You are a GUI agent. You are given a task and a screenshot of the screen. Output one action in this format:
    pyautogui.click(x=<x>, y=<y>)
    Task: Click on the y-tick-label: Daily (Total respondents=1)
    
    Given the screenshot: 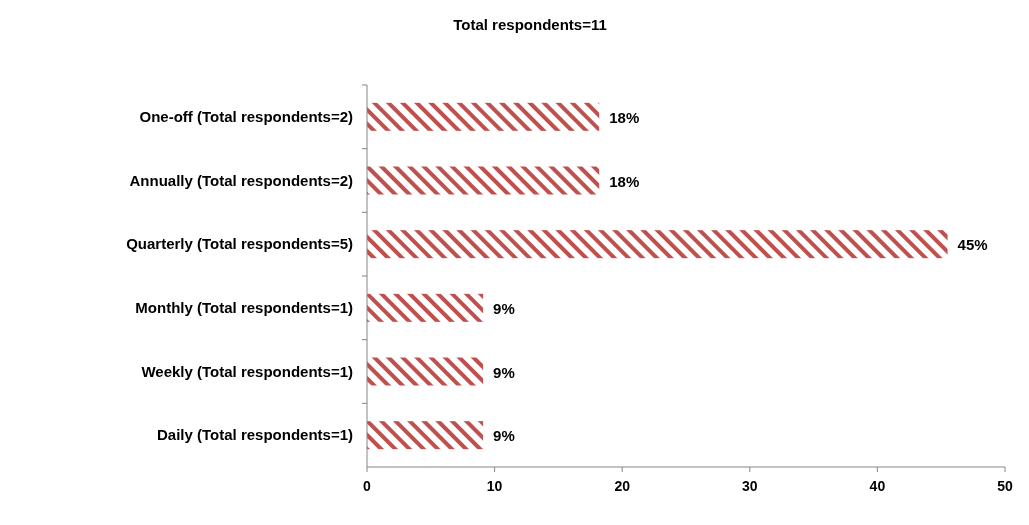 What is the action you would take?
    pyautogui.click(x=254, y=435)
    